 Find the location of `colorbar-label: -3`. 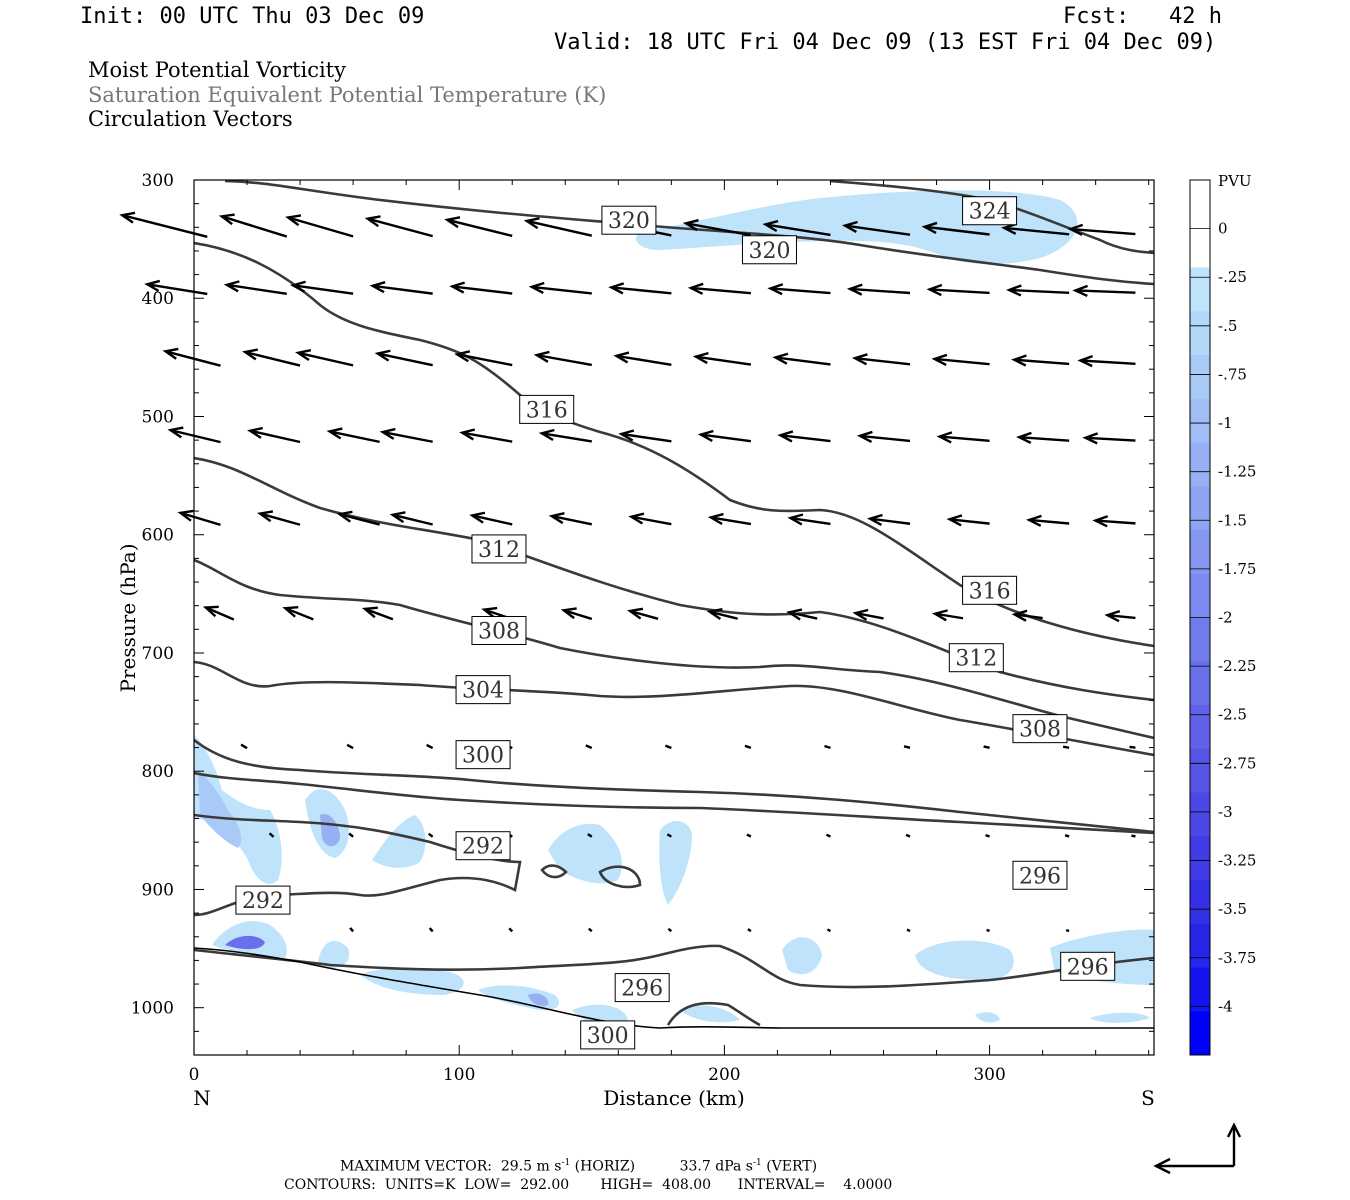

colorbar-label: -3 is located at coordinates (1225, 812).